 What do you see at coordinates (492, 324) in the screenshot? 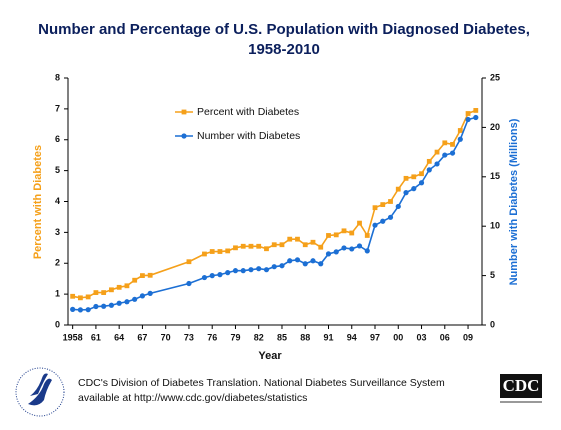
I see `y2-tick-label: 0` at bounding box center [492, 324].